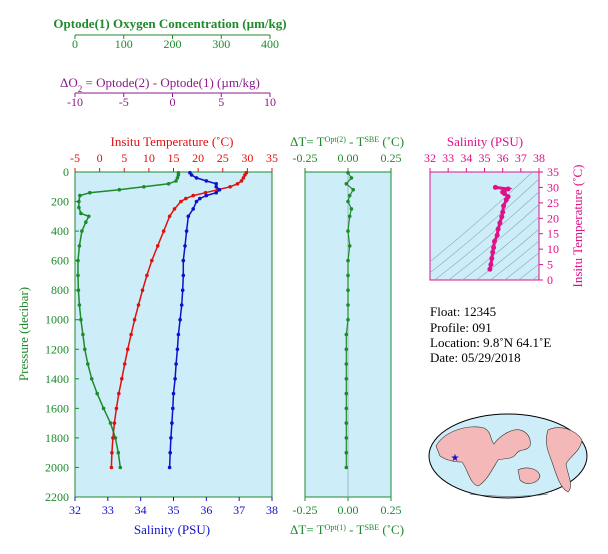  Describe the element at coordinates (270, 102) in the screenshot. I see `do2-tick-label: 10` at that location.